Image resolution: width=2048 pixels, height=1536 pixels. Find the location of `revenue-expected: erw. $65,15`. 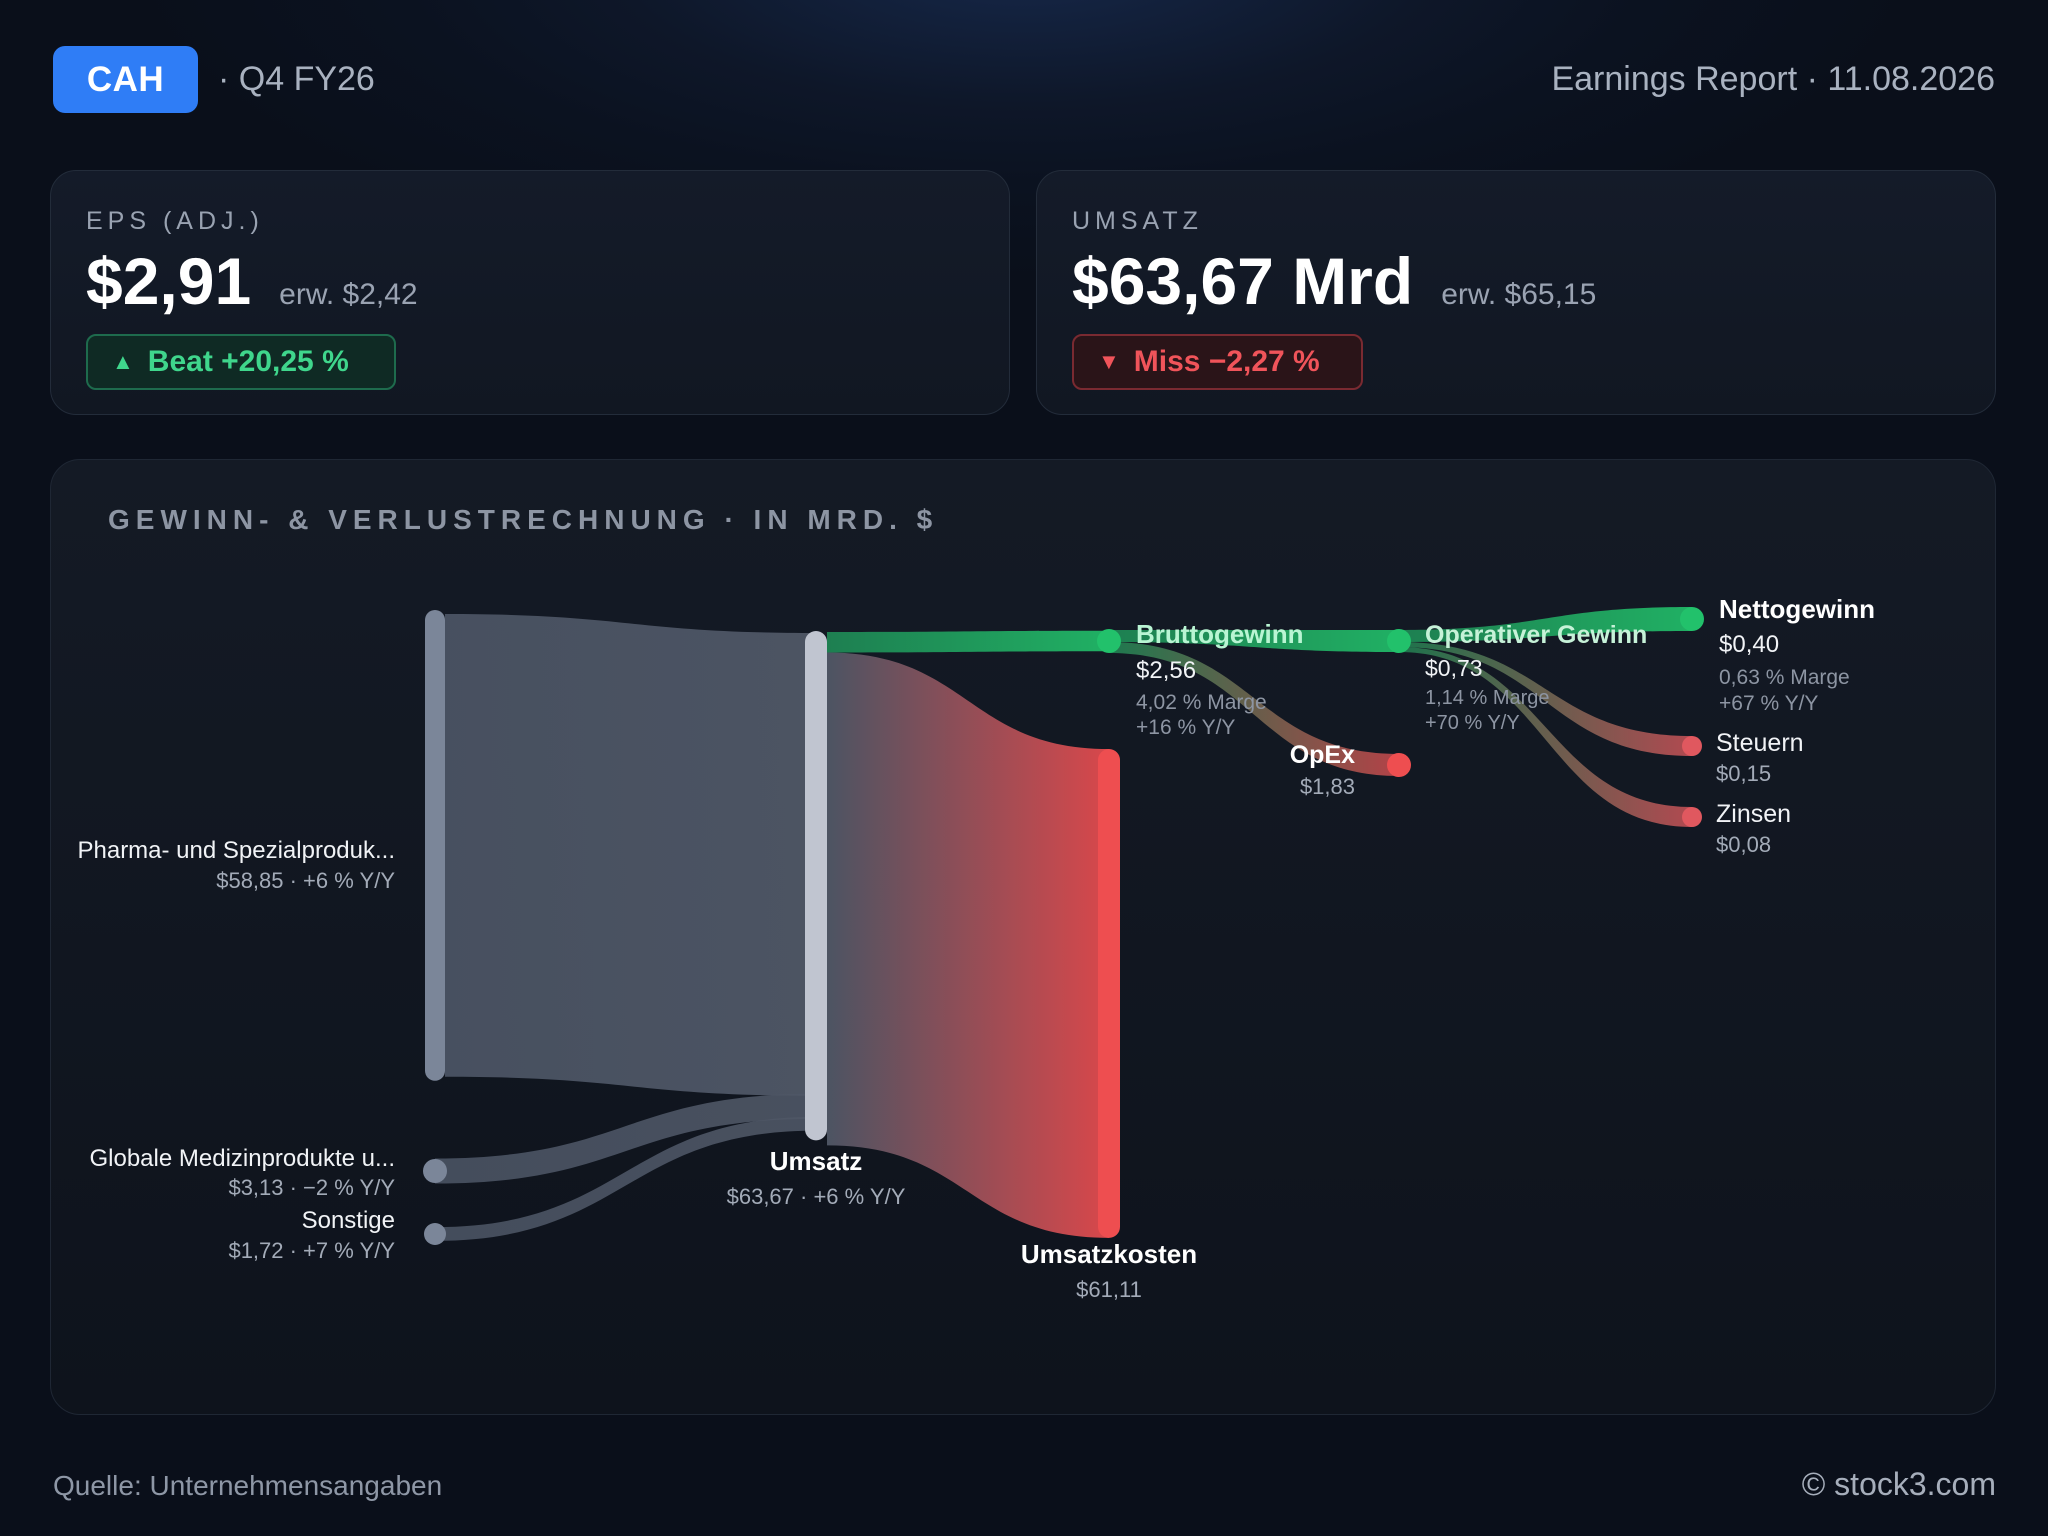

revenue-expected: erw. $65,15 is located at coordinates (1519, 294).